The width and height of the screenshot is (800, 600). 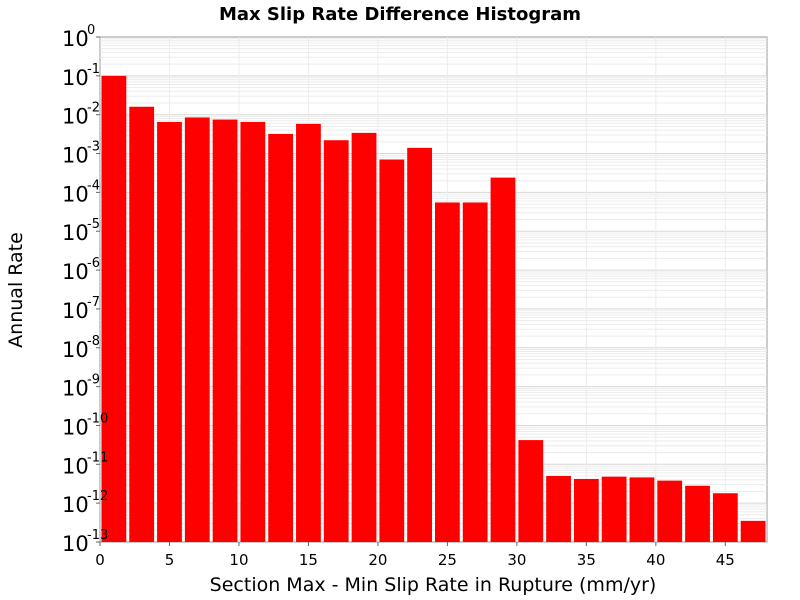 What do you see at coordinates (516, 560) in the screenshot?
I see `x-tick-label: 30` at bounding box center [516, 560].